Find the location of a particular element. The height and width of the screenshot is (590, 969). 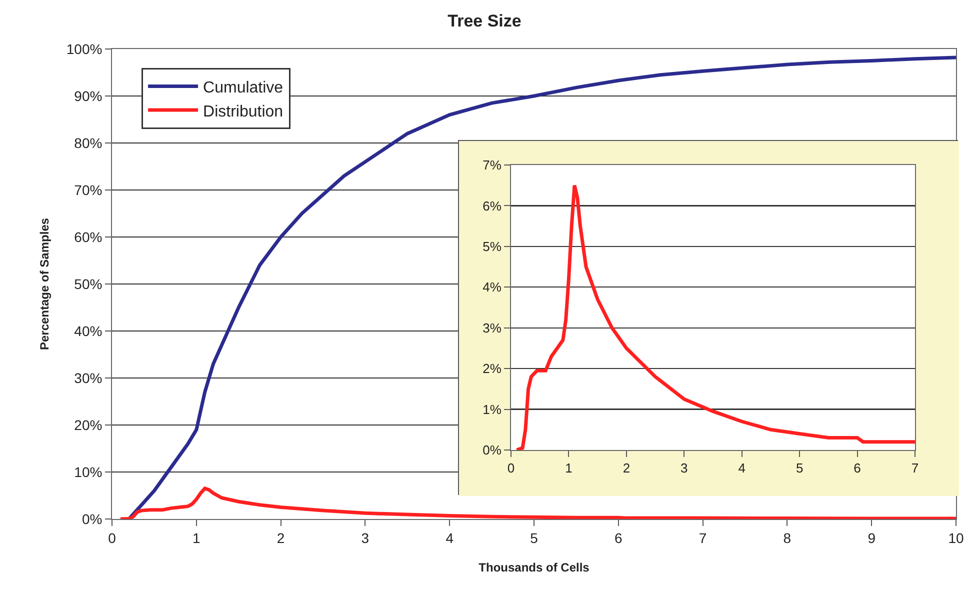

legend-label: Cumulative is located at coordinates (243, 87).